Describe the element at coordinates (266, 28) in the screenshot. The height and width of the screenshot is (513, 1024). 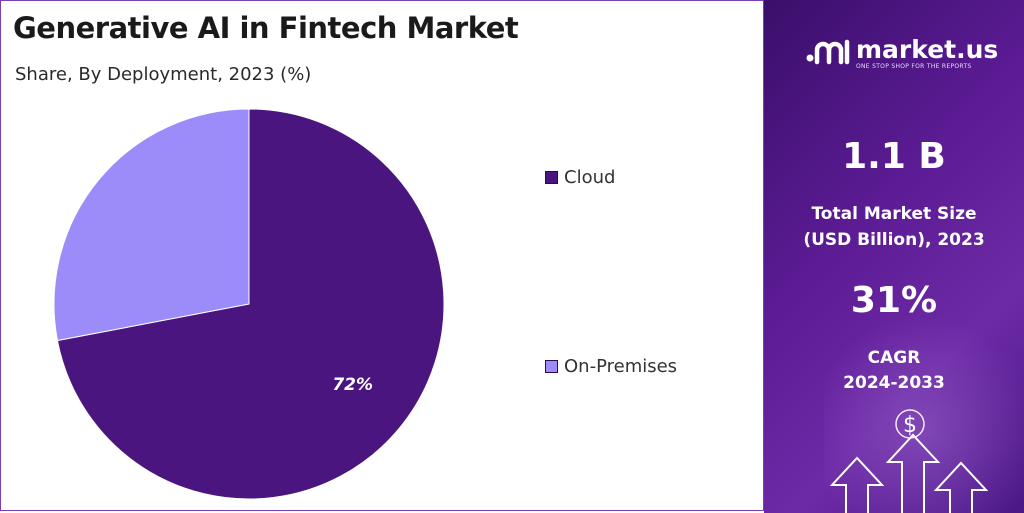
I see `page-title: Generative AI in Fintech Market` at that location.